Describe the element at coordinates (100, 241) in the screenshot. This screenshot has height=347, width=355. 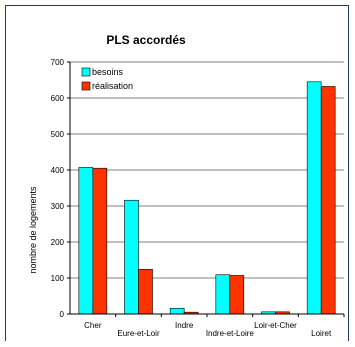
I see `bar-réalisation-Cher` at that location.